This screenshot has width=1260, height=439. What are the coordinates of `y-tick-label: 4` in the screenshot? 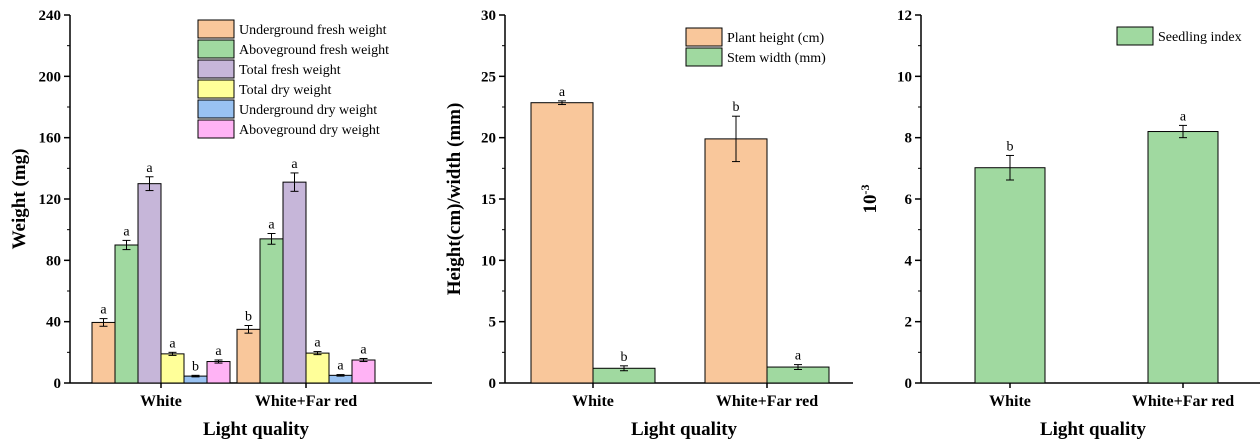 It's located at (909, 261).